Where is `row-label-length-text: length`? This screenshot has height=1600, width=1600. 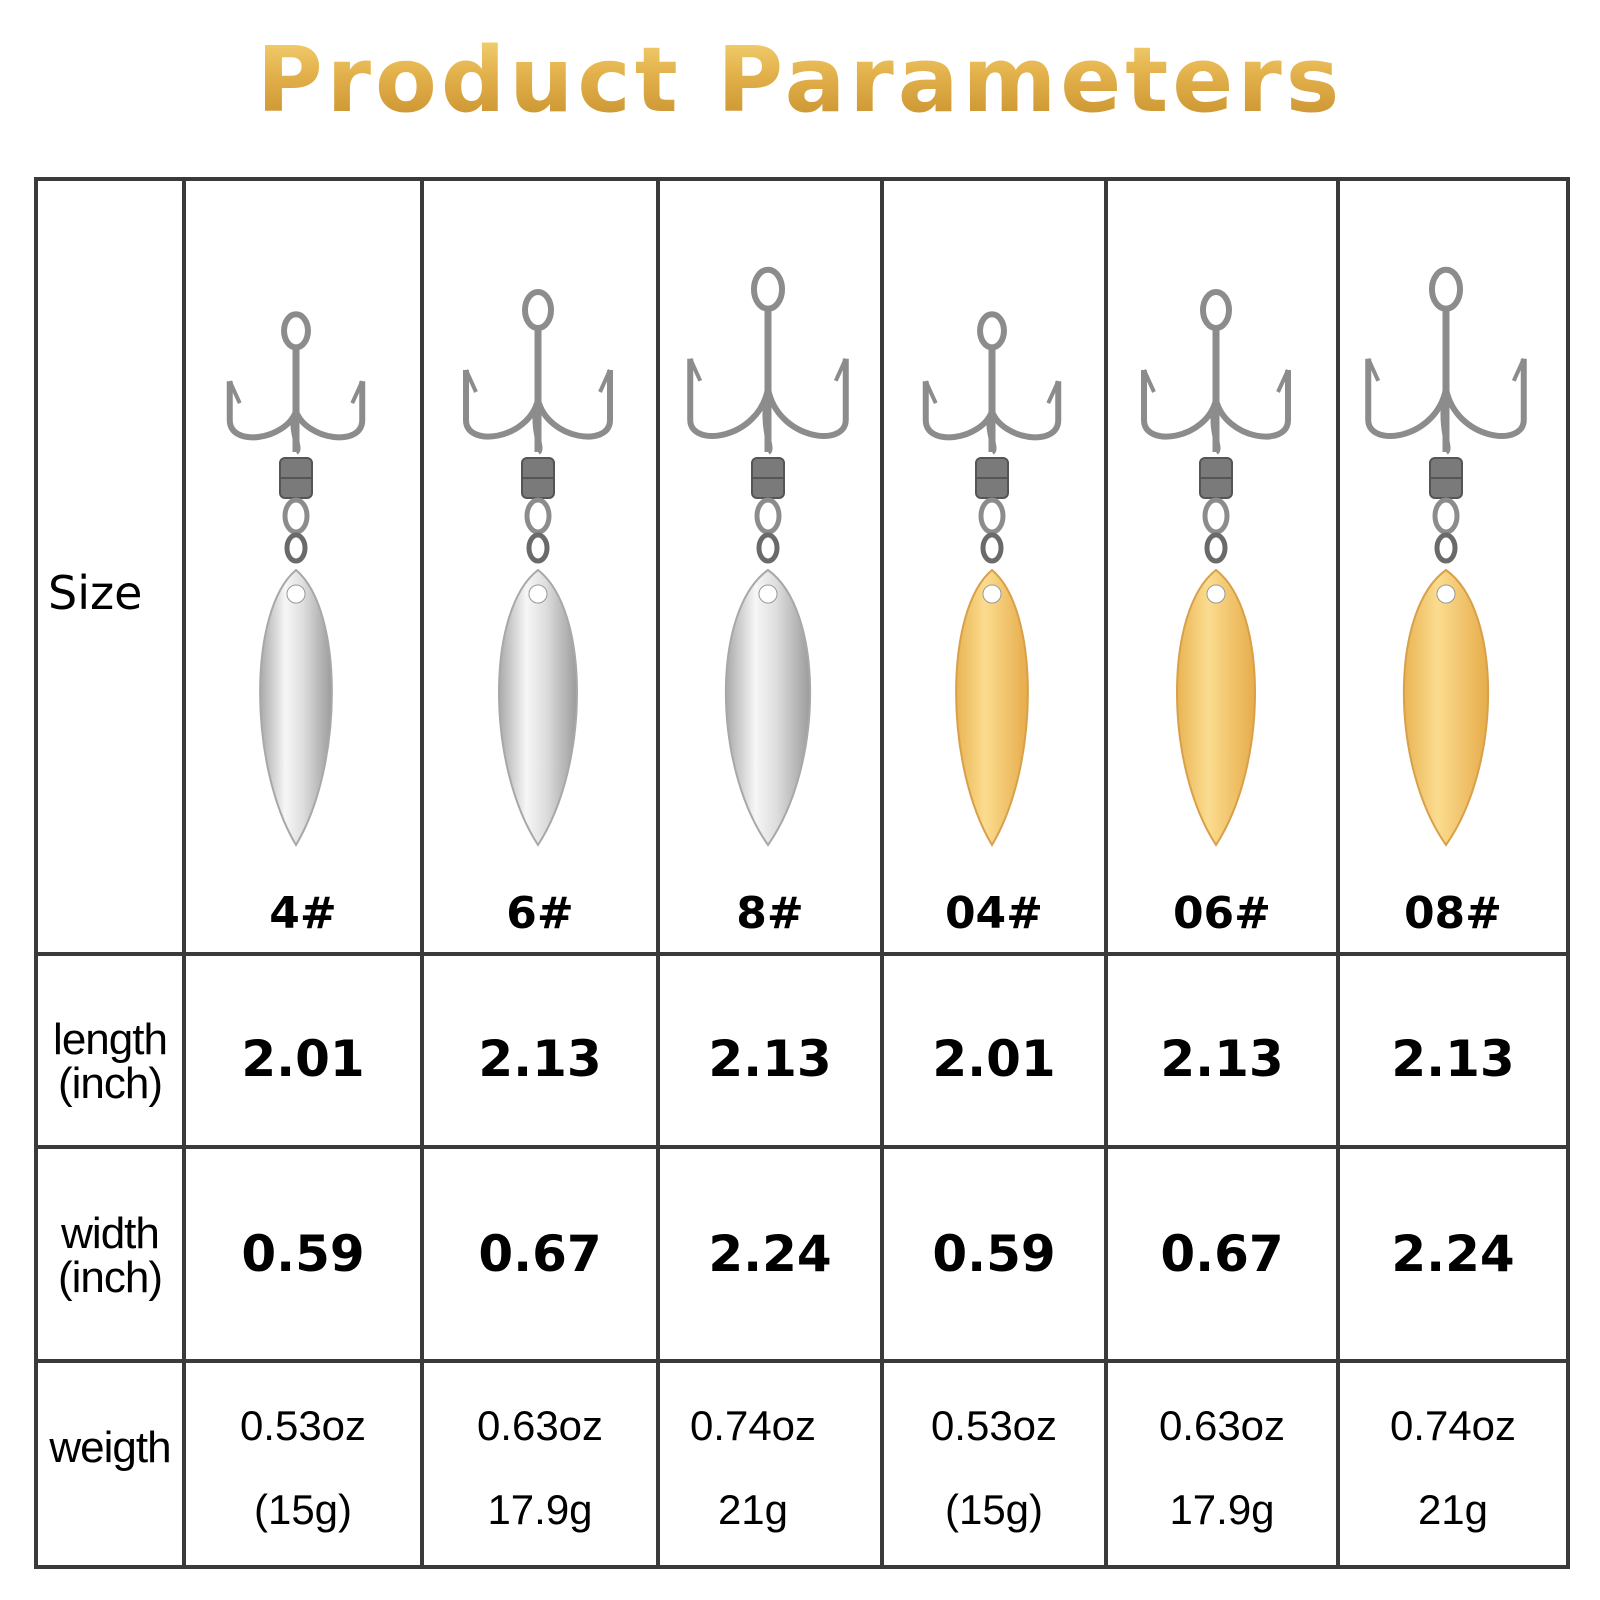 row-label-length-text: length is located at coordinates (110, 1039).